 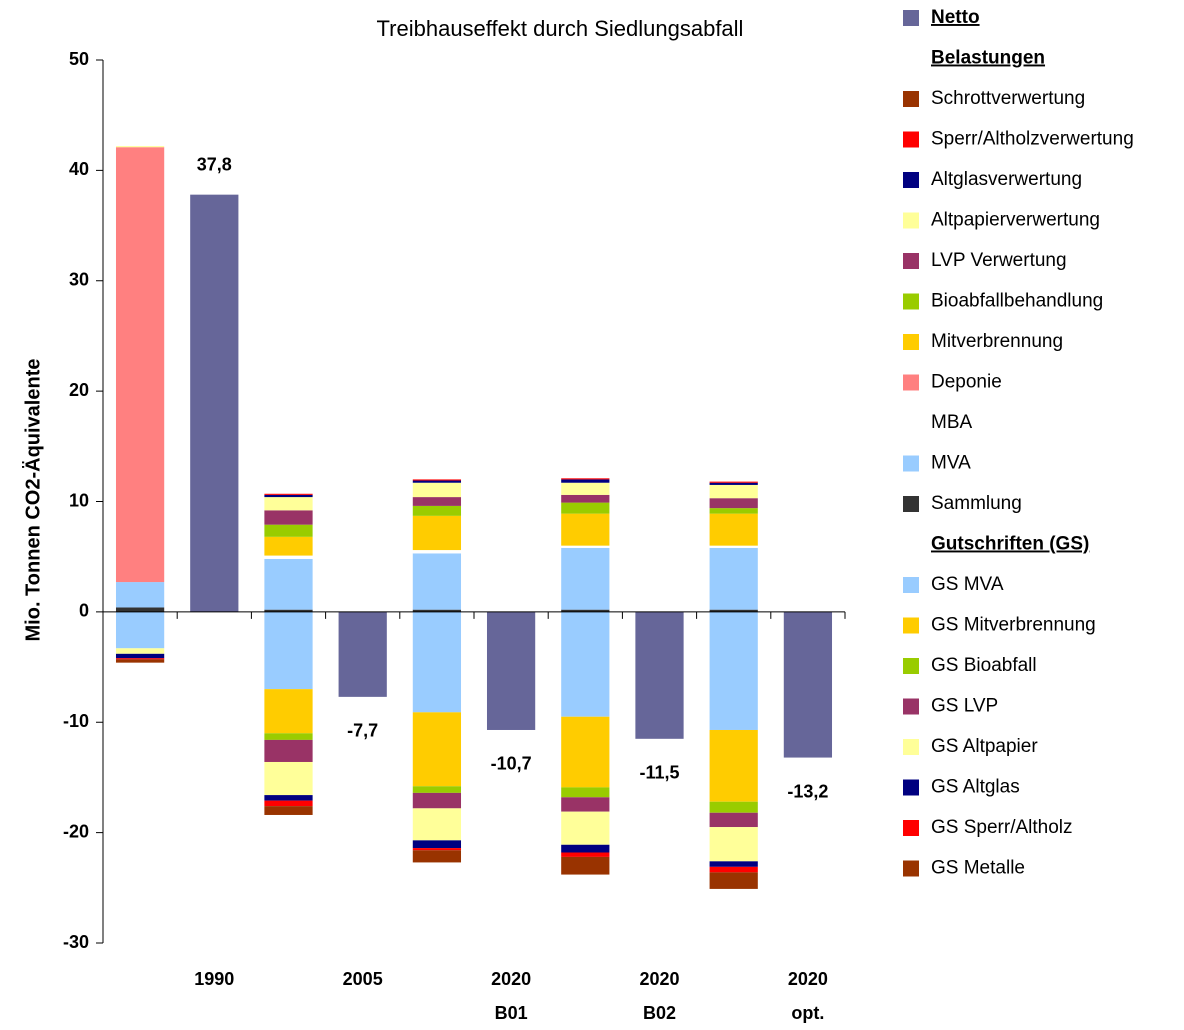 What do you see at coordinates (511, 764) in the screenshot?
I see `value-label: -10,7` at bounding box center [511, 764].